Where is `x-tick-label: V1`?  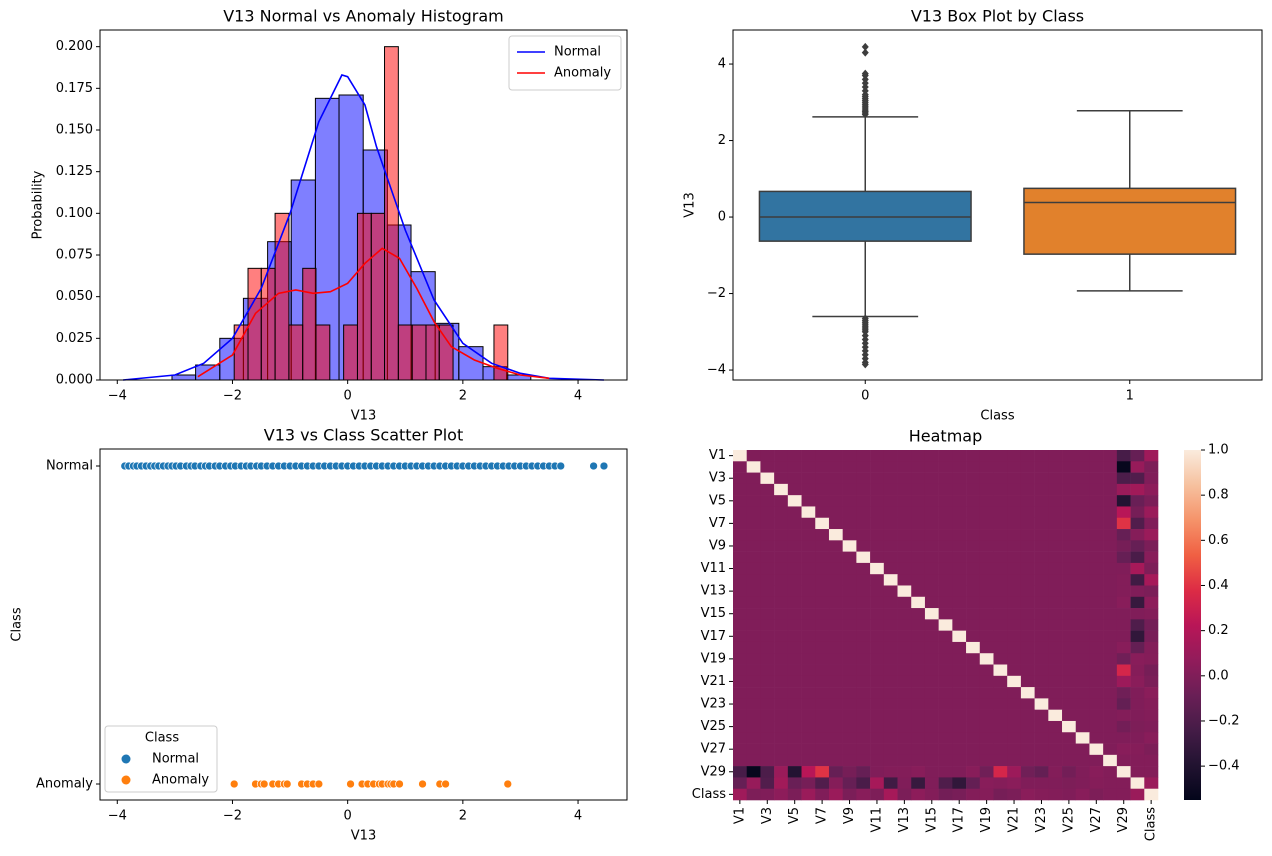
x-tick-label: V1 is located at coordinates (739, 815).